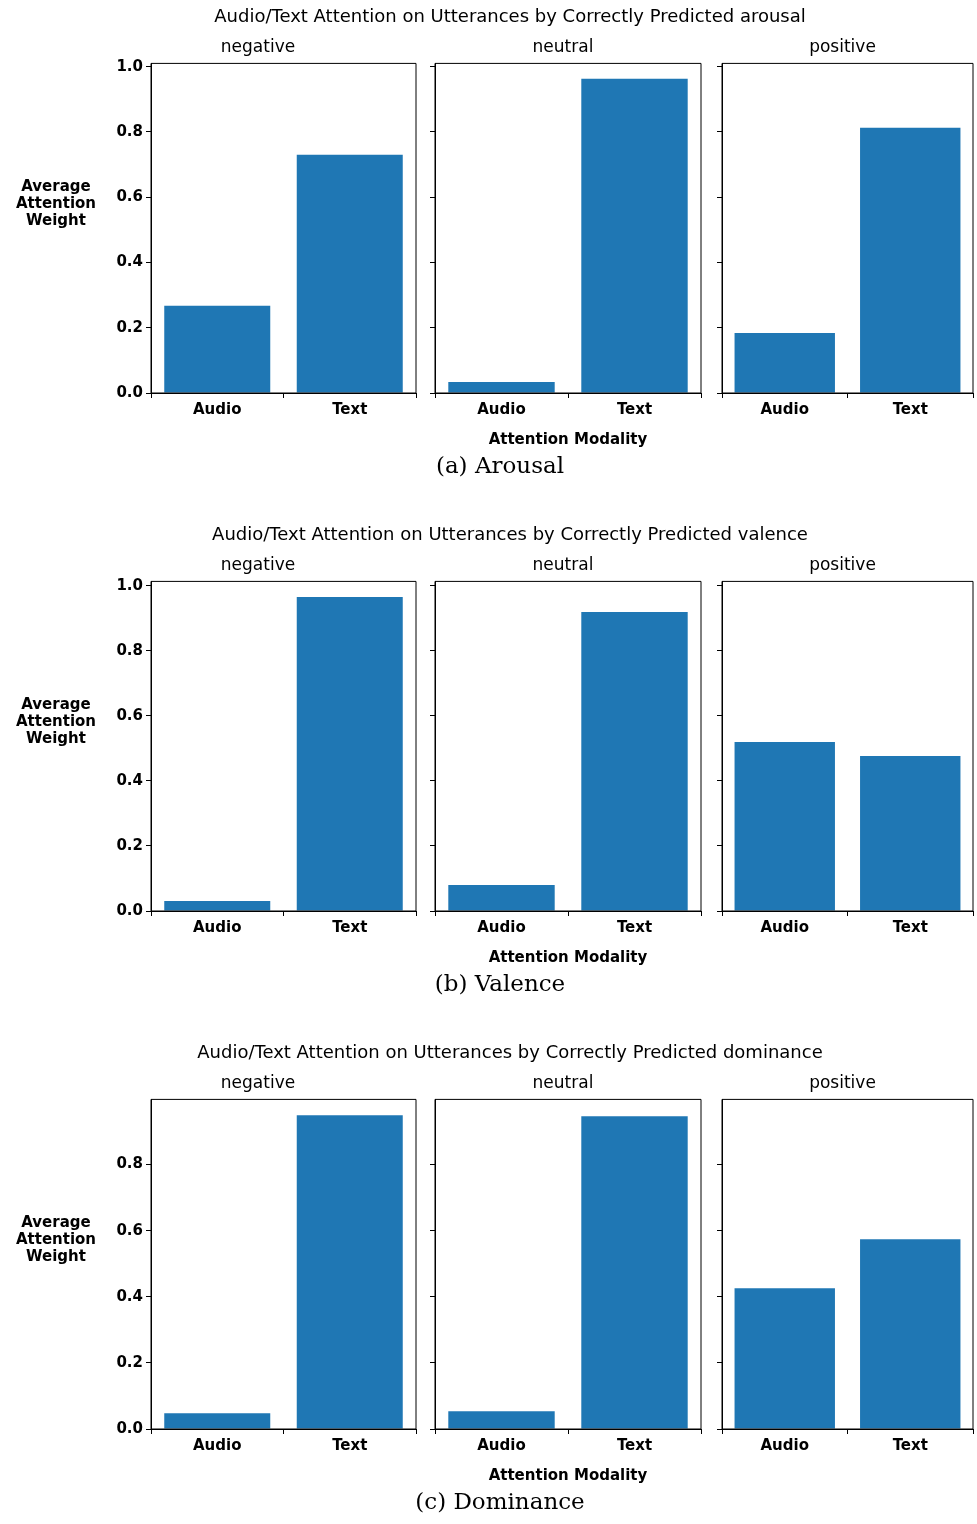 This screenshot has height=1524, width=977. Describe the element at coordinates (500, 983) in the screenshot. I see `text: (b) Valence` at that location.